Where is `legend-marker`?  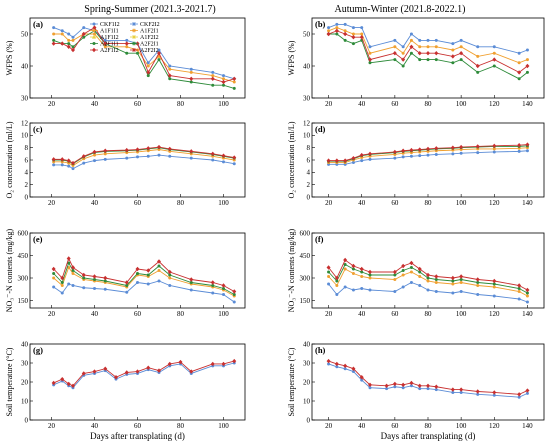
legend-marker is located at coordinates (94, 24).